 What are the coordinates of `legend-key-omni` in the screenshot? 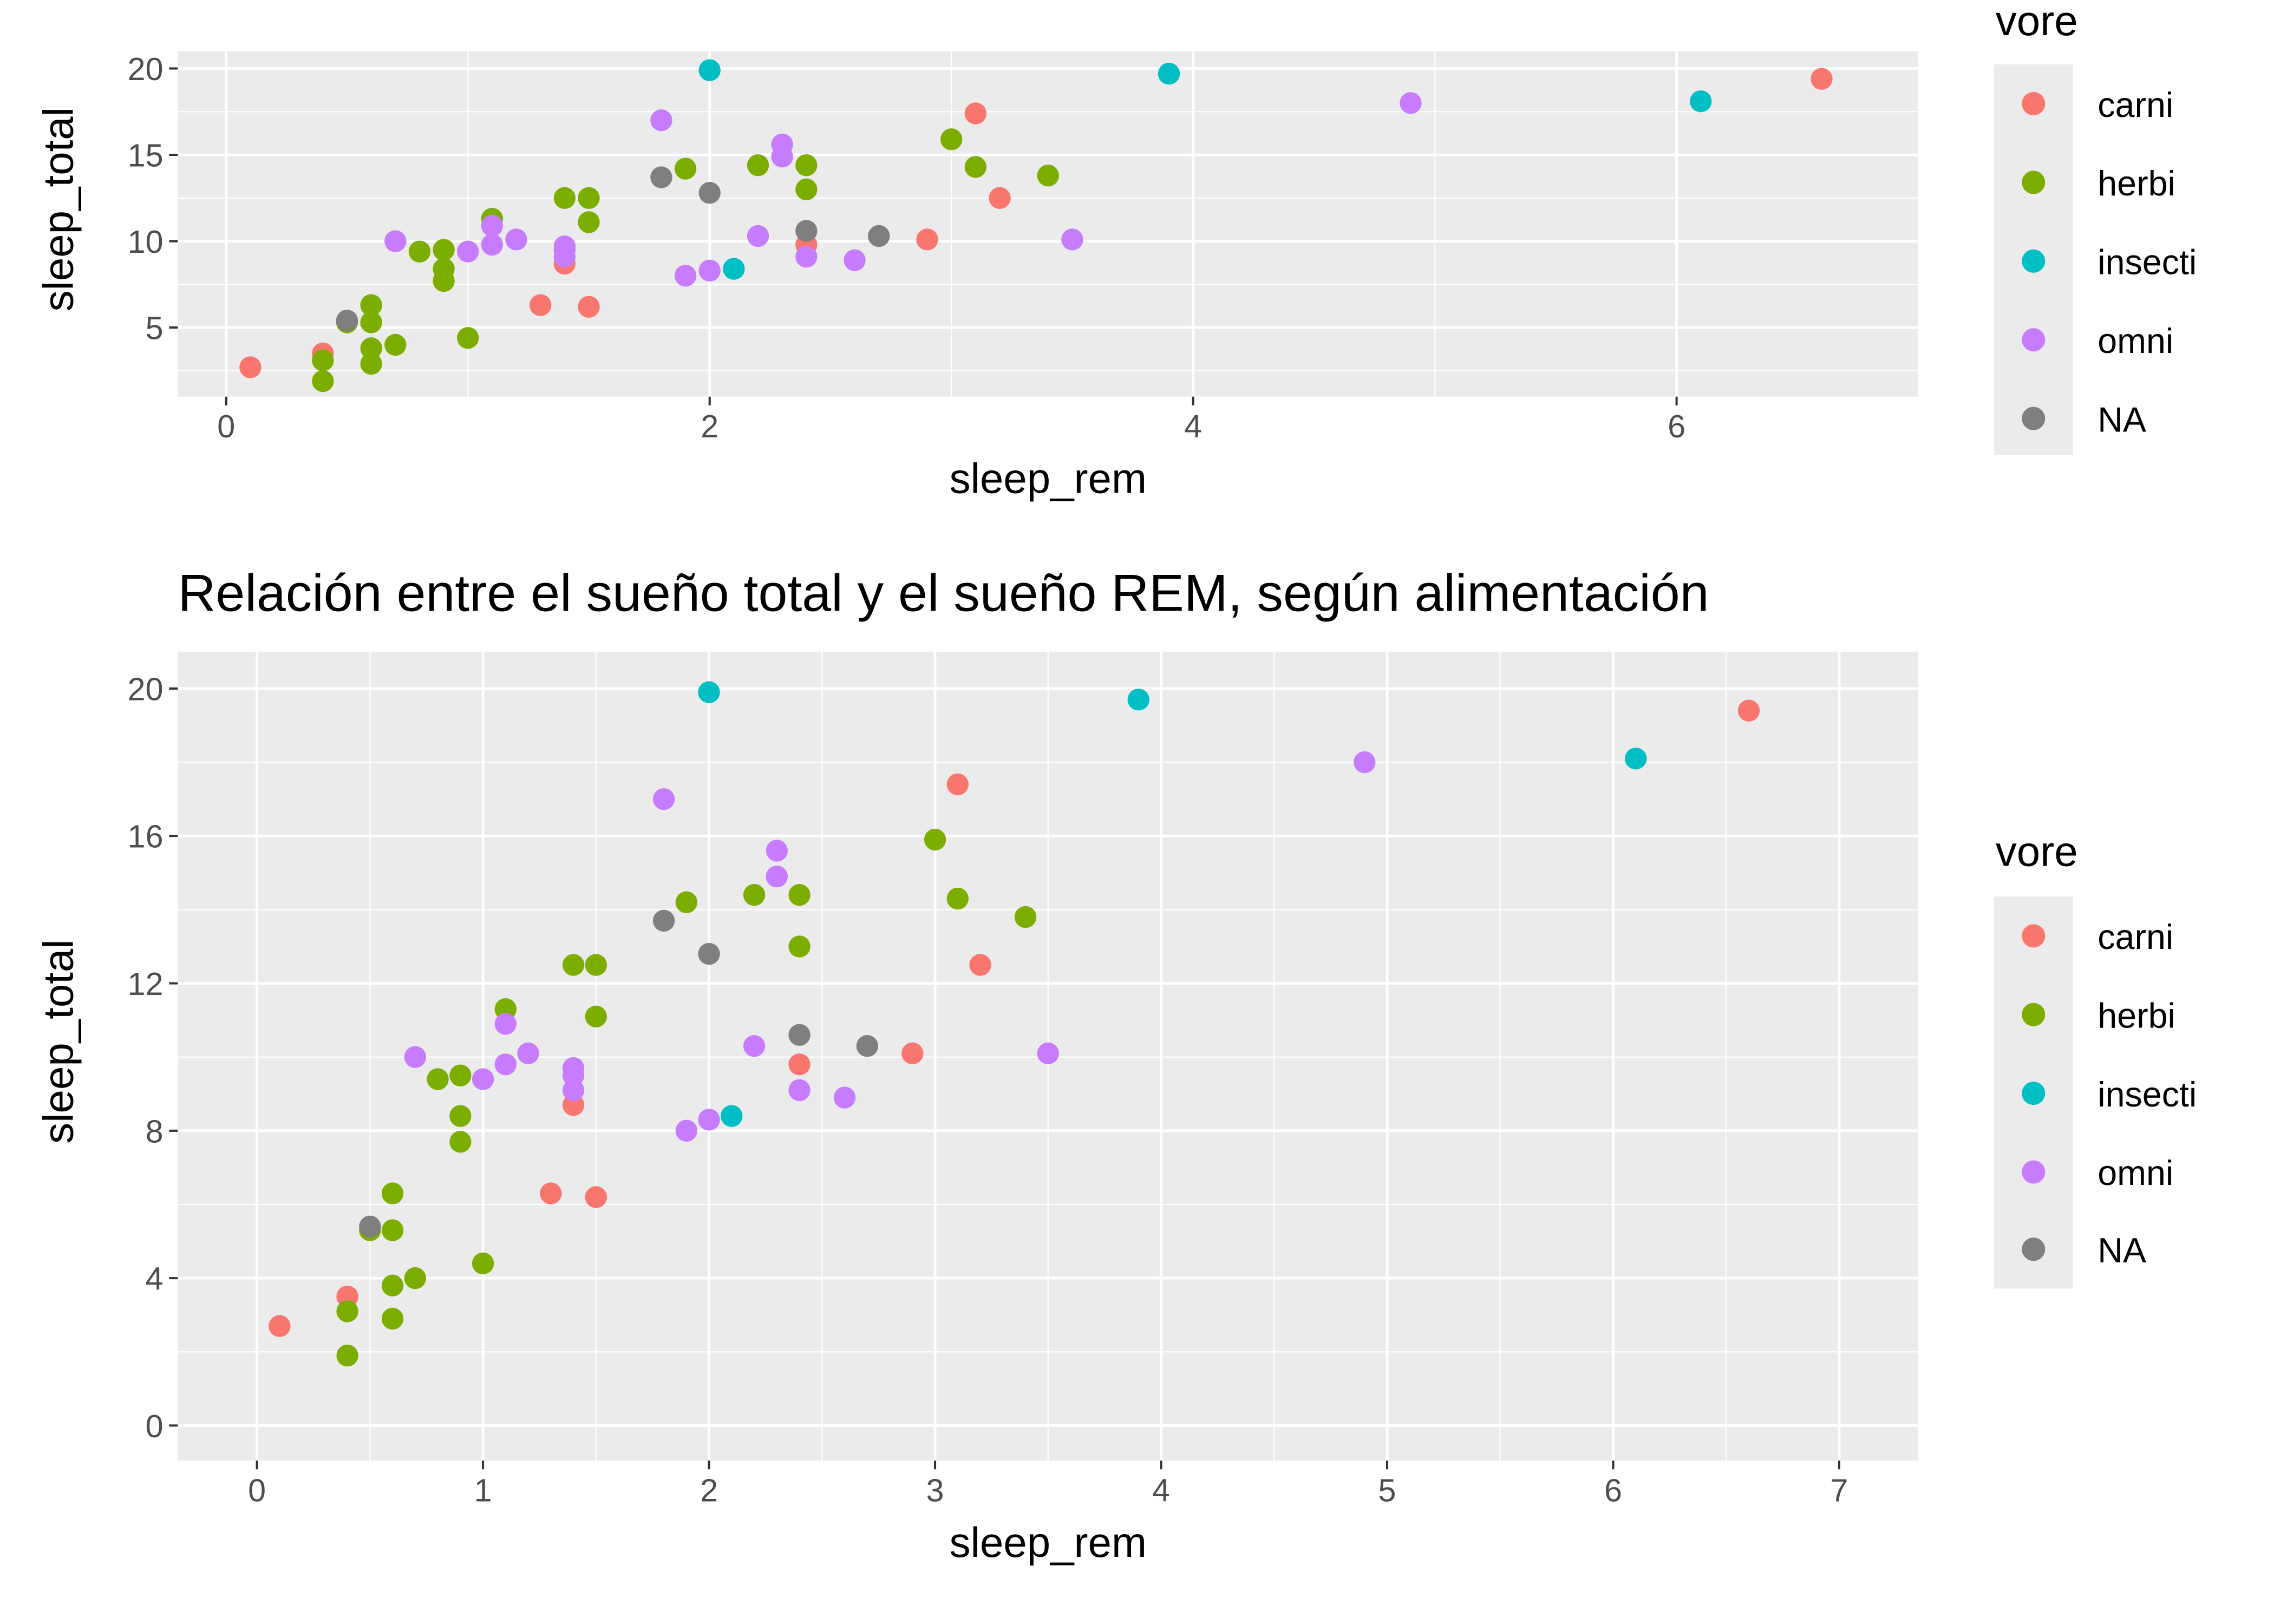 It's located at (2034, 340).